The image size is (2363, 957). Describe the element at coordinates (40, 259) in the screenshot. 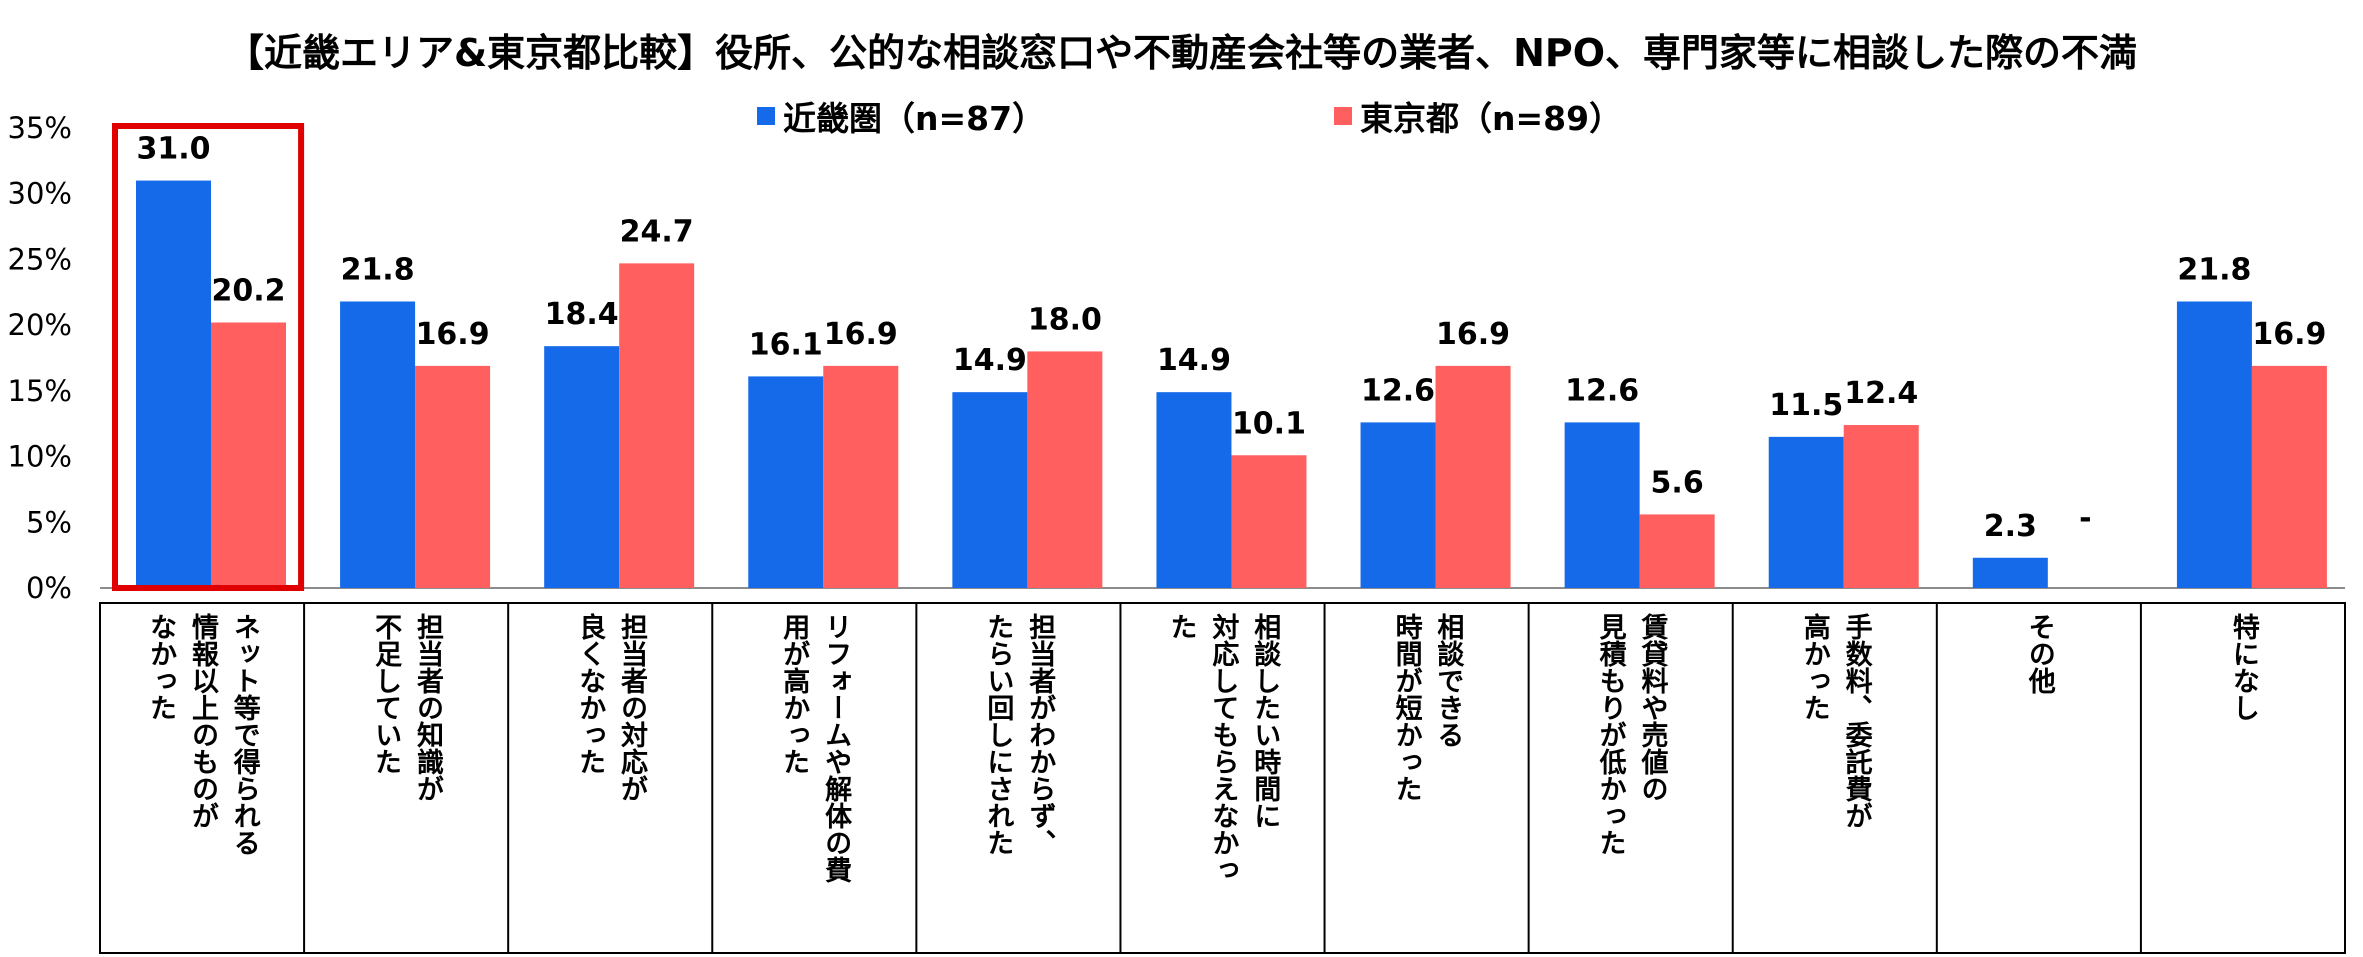

I see `y-tick-label: 25%` at that location.